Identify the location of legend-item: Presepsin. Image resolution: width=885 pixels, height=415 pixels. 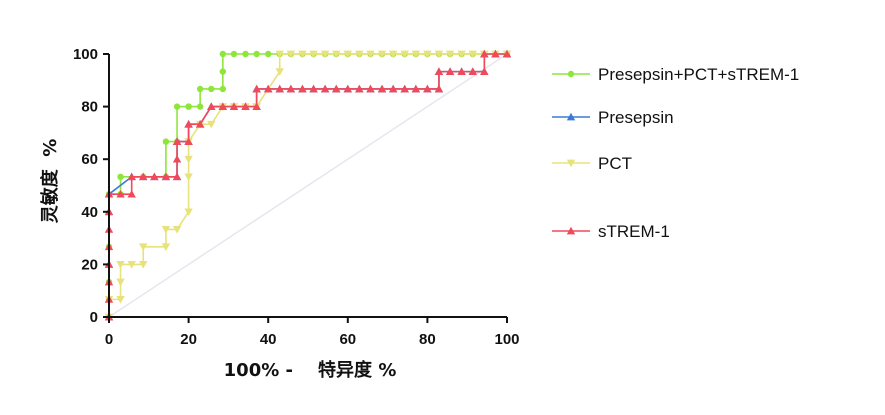
(613, 117).